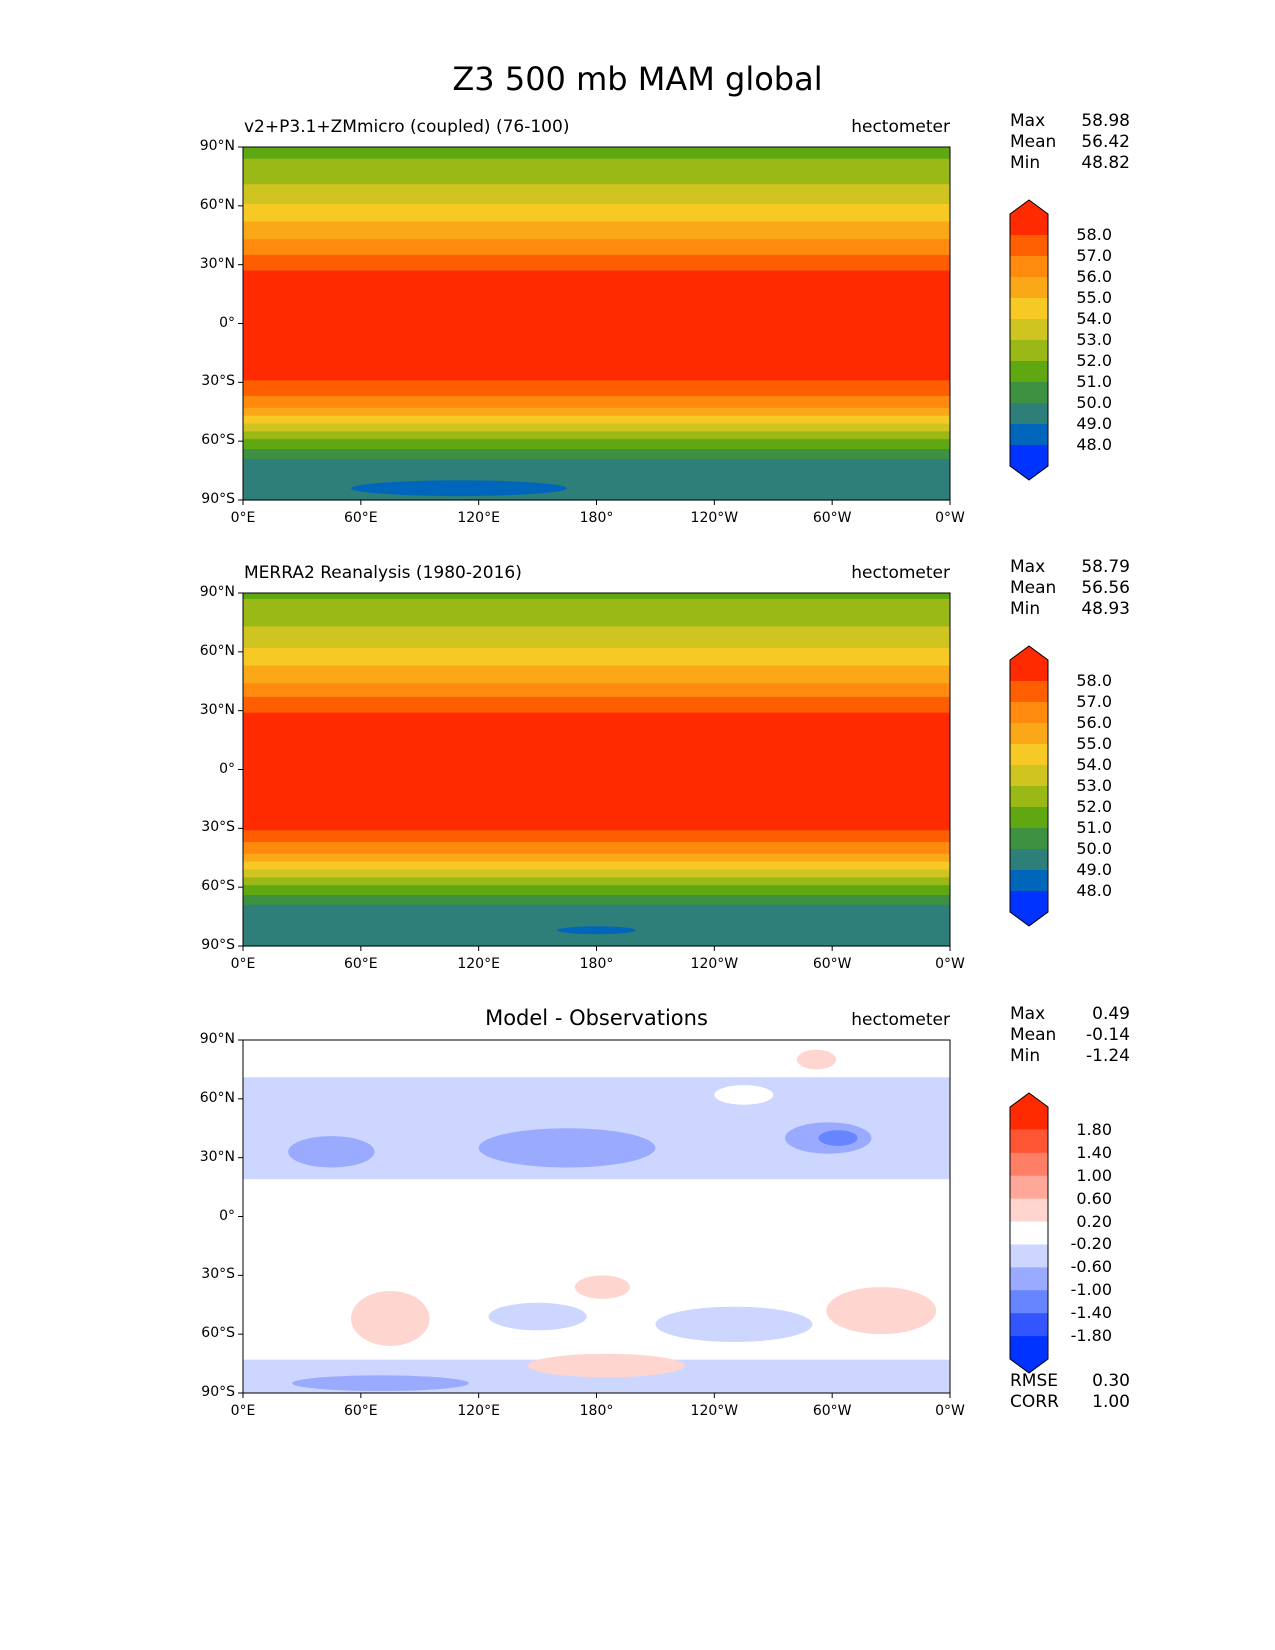 This screenshot has width=1275, height=1650. What do you see at coordinates (950, 964) in the screenshot?
I see `x-tick-label: 0°W` at bounding box center [950, 964].